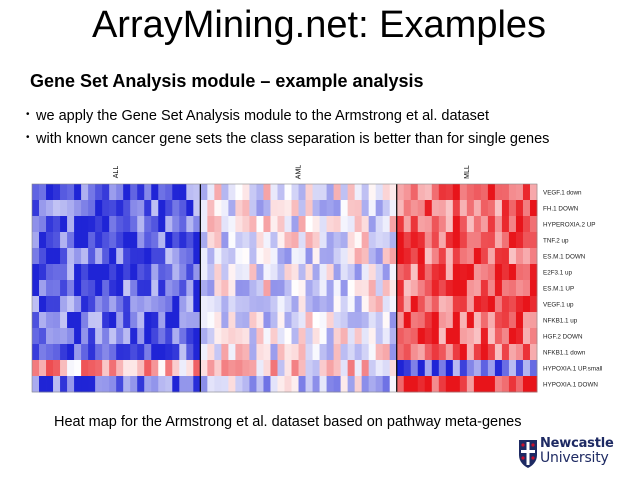 The height and width of the screenshot is (479, 638). I want to click on heatmap-row-label: VEGF.1 down, so click(562, 192).